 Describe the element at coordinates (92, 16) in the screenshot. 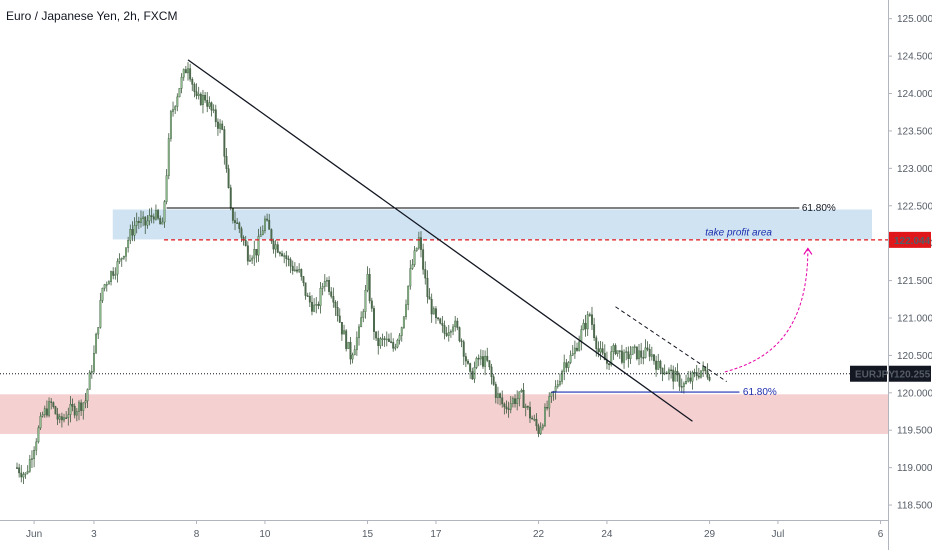

I see `chart-title: Euro / Japanese Yen, 2h, FXCM` at that location.